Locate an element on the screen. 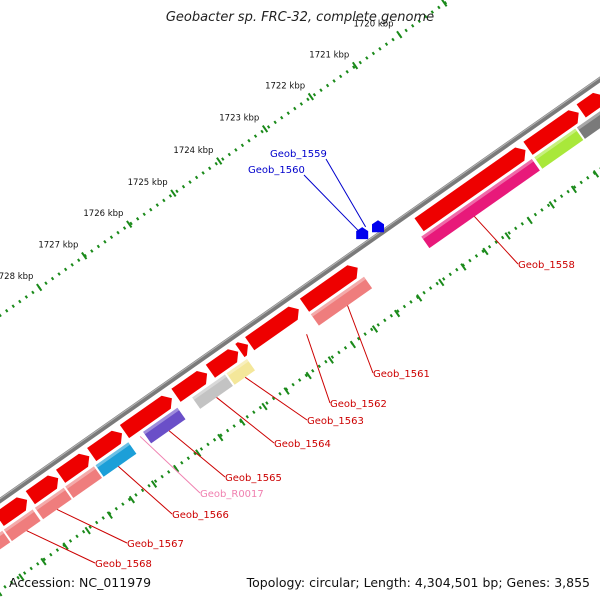 The image size is (600, 600). geob-1567-leader is located at coordinates (92, 526).